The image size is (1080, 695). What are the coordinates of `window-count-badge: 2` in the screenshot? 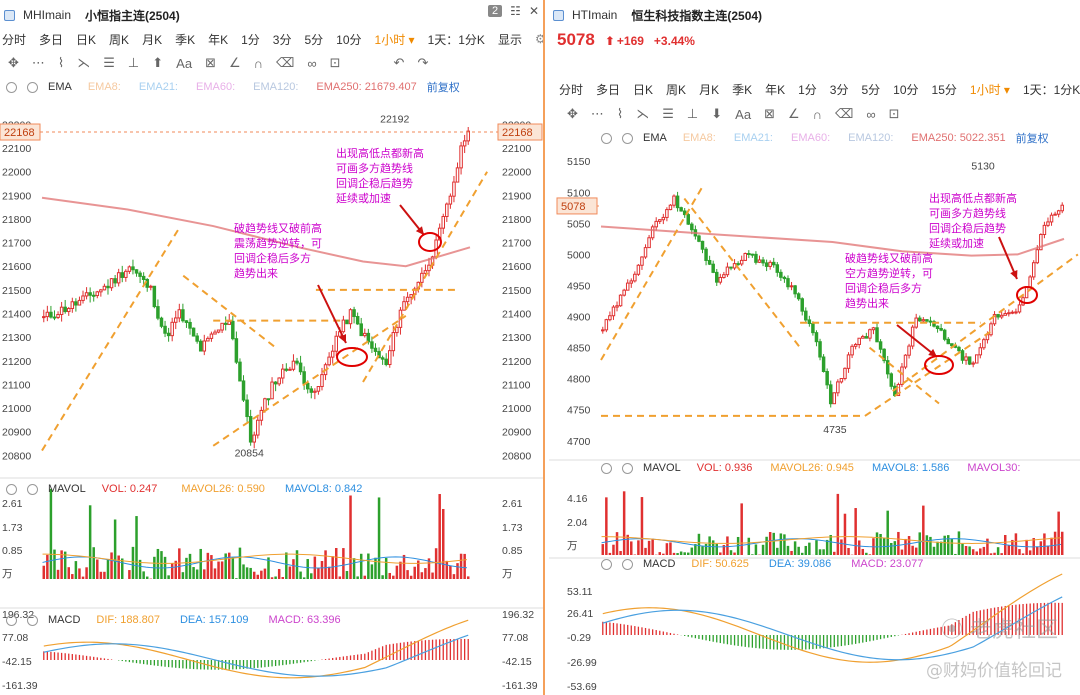 It's located at (495, 11).